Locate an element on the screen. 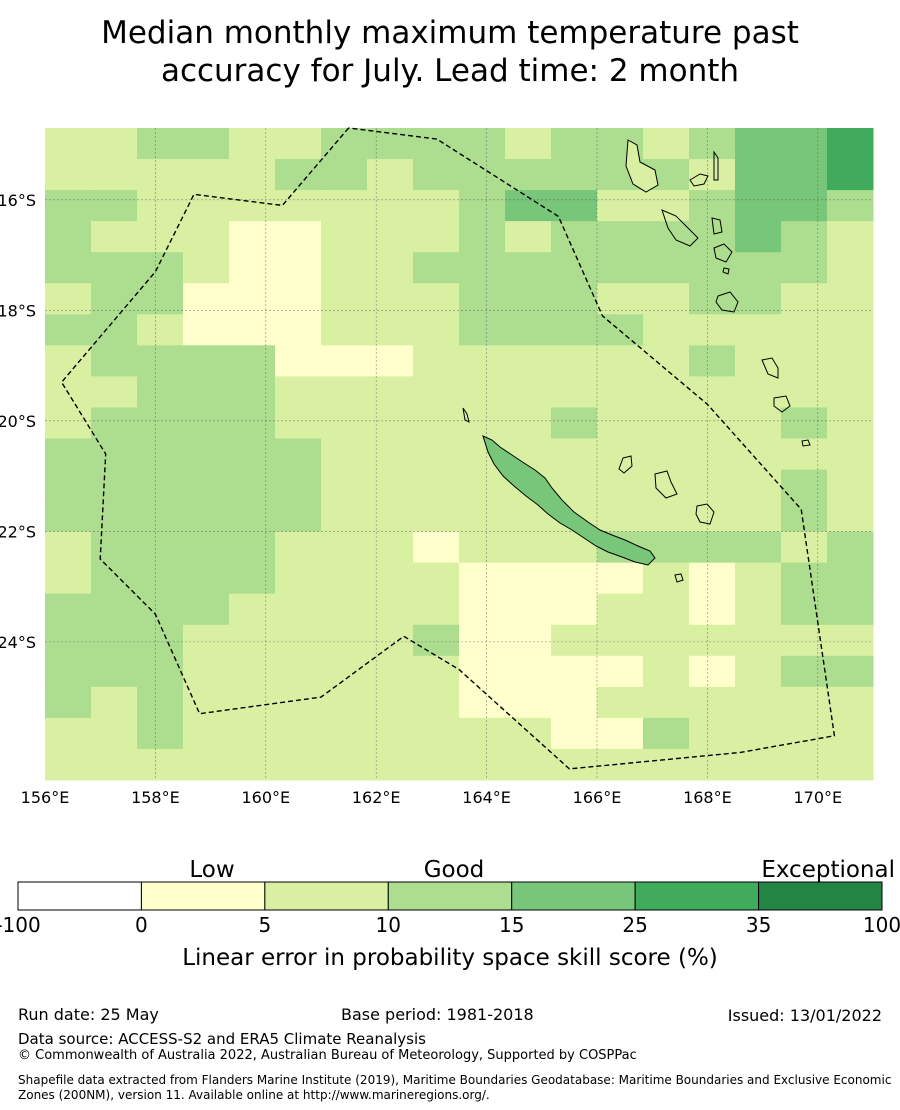 The height and width of the screenshot is (1110, 900). aneityum-island is located at coordinates (782, 404).